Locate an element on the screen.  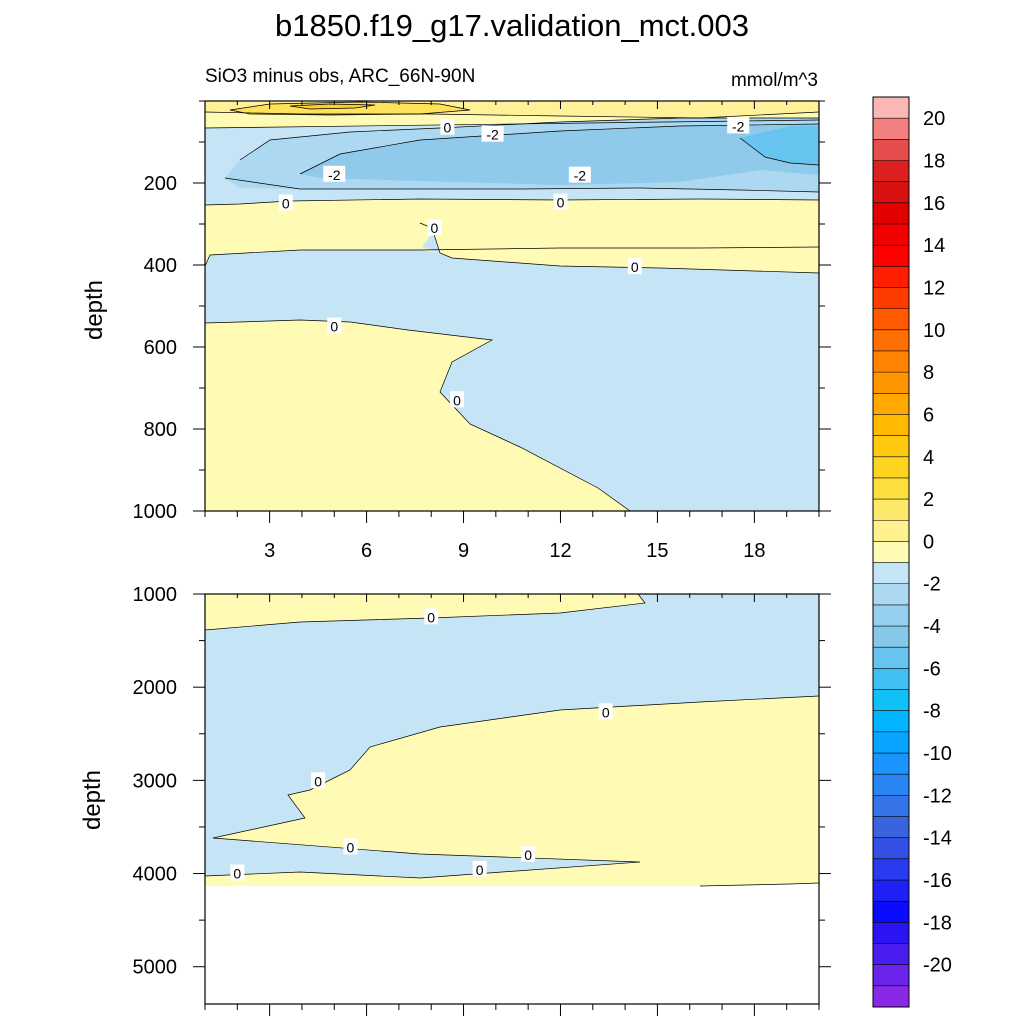
upper-y-tick-label: 200 is located at coordinates (160, 184).